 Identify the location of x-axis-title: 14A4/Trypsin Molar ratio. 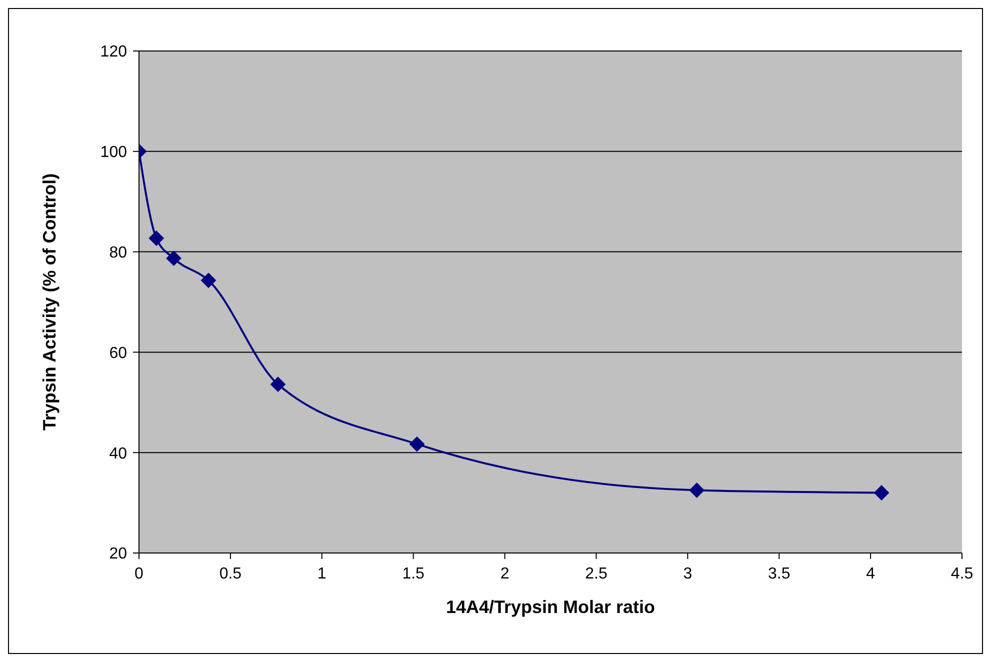
(551, 607).